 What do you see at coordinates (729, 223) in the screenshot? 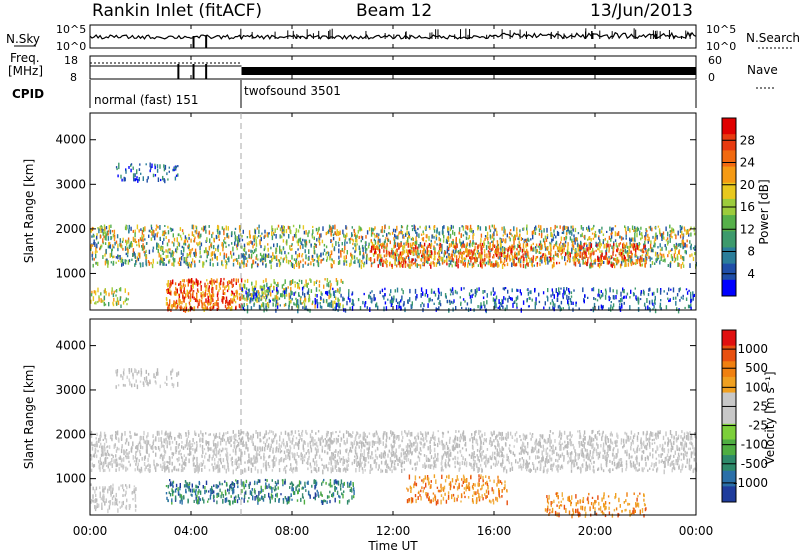
I see `colorbar-swatch` at bounding box center [729, 223].